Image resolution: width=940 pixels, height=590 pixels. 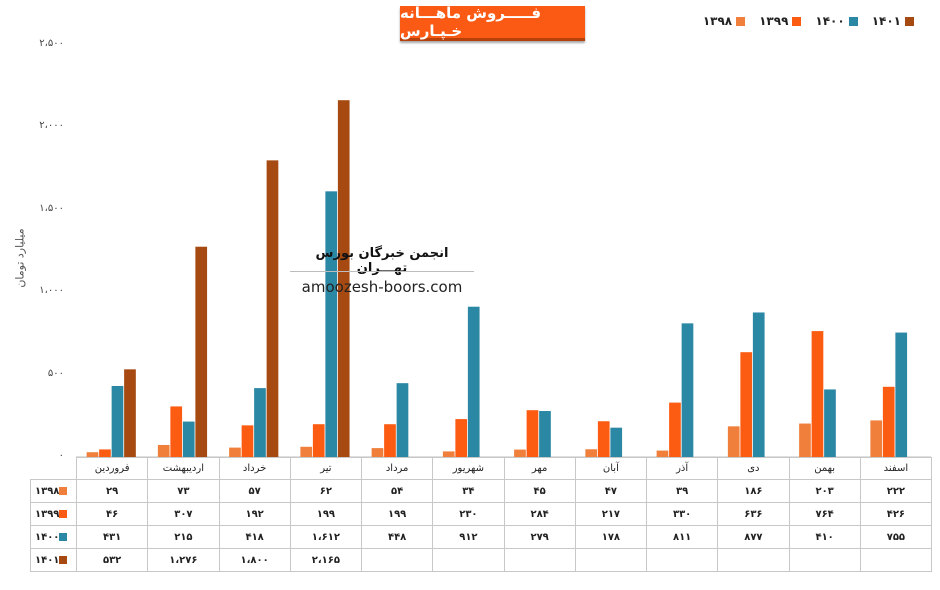 What do you see at coordinates (112, 491) in the screenshot?
I see `data-label: ۲۹` at bounding box center [112, 491].